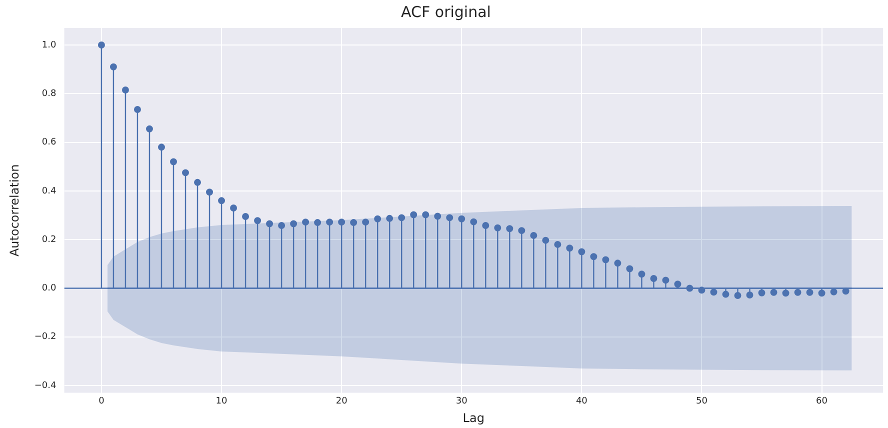  I want to click on x-tick-label: 10, so click(222, 401).